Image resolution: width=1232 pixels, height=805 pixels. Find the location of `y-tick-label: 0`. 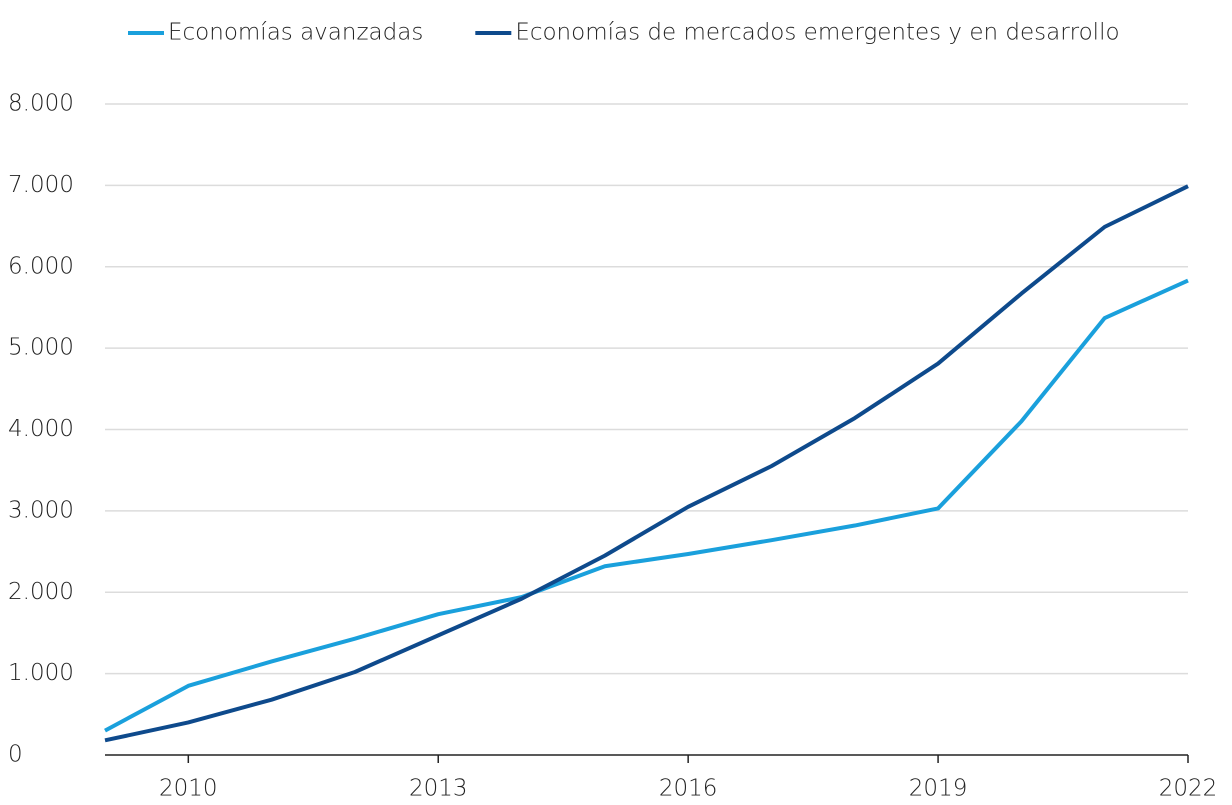

y-tick-label: 0 is located at coordinates (15, 755).